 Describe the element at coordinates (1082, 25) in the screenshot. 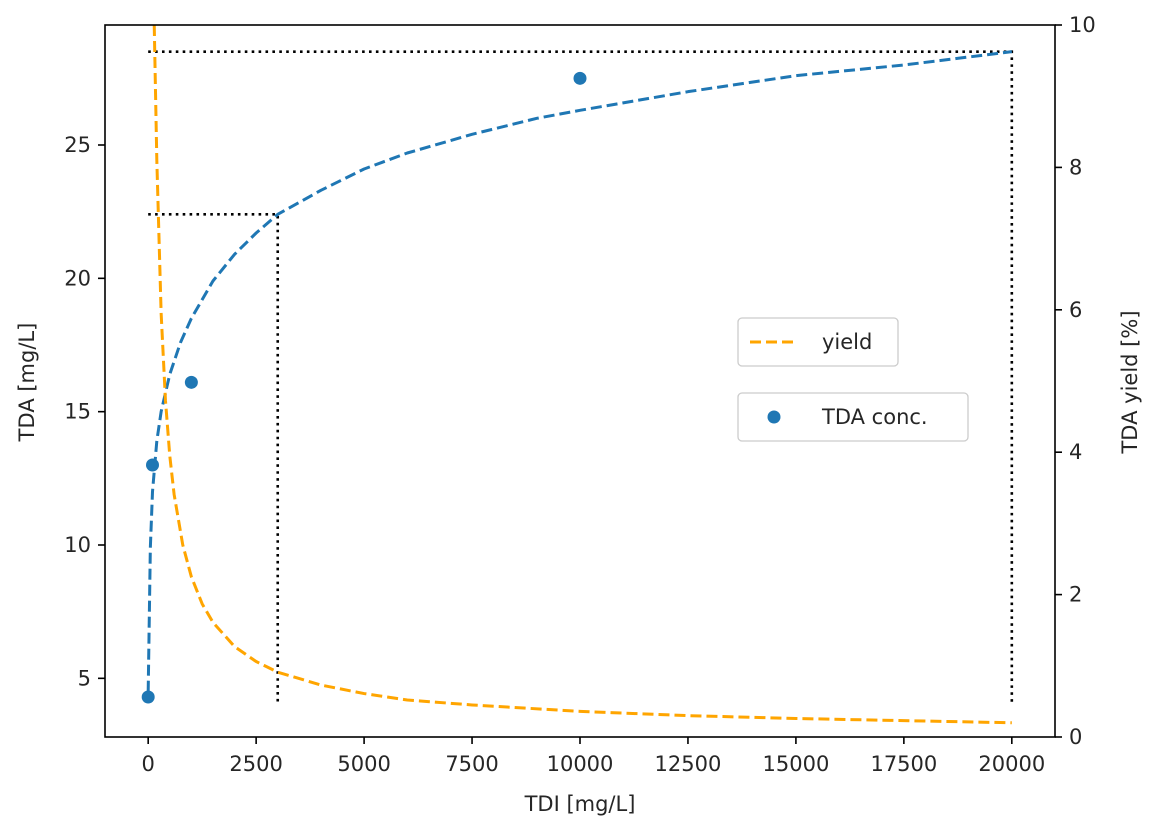

I see `y2-tick-label: 10` at that location.